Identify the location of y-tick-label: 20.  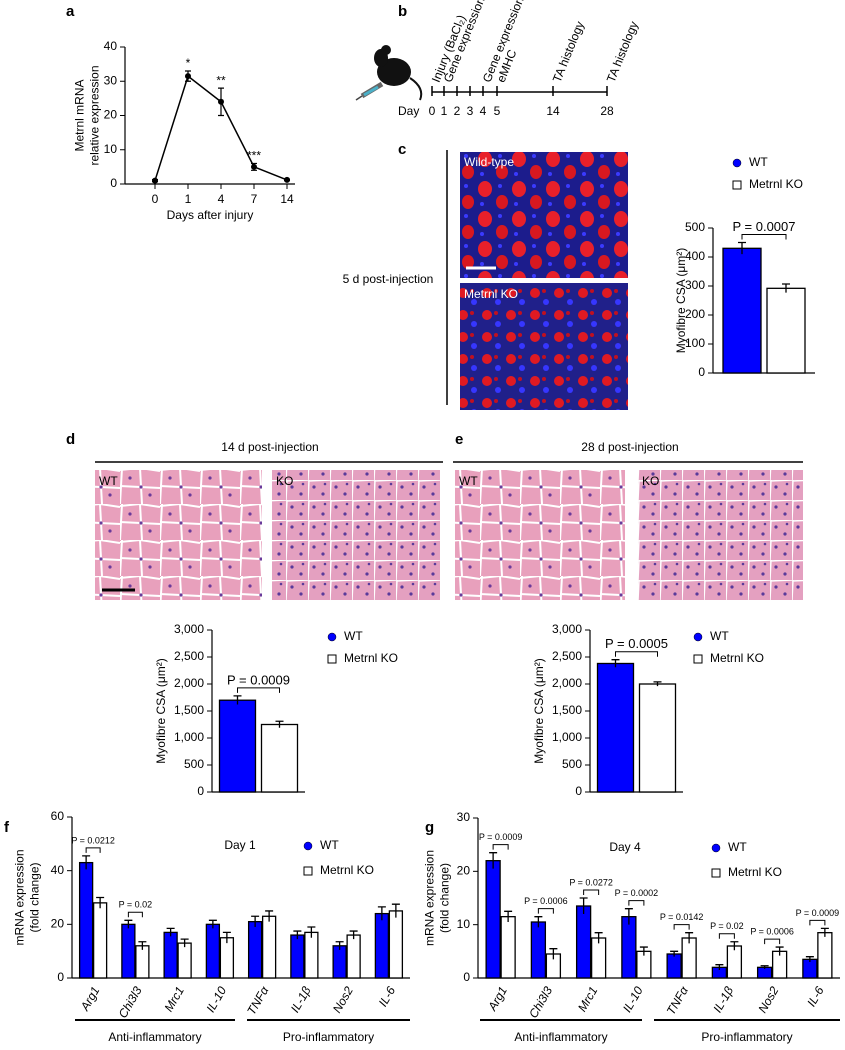
(111, 115).